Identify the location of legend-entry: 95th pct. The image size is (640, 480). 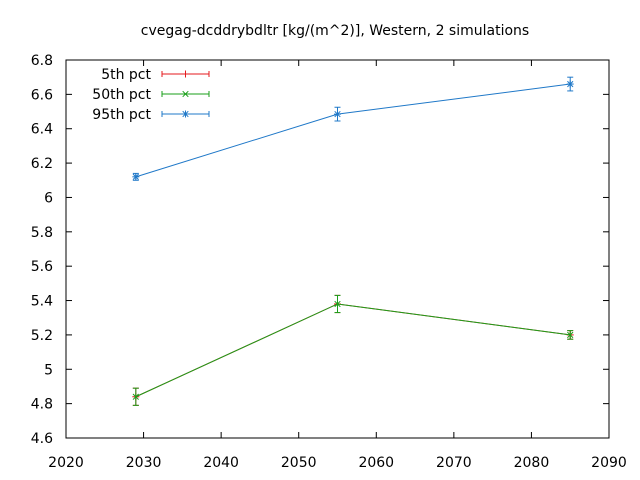
(151, 115).